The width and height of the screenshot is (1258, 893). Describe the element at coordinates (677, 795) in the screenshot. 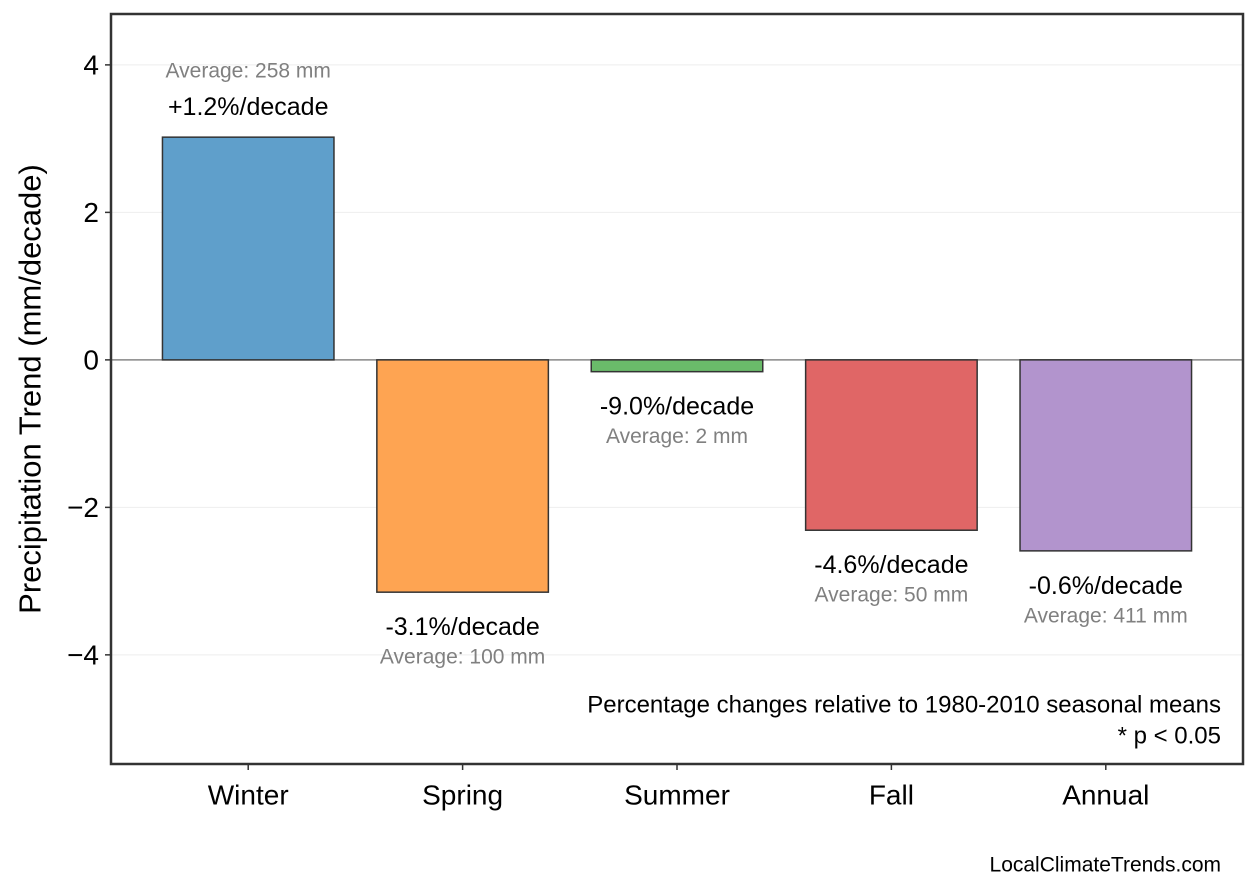

I see `x-tick-label: Summer` at that location.